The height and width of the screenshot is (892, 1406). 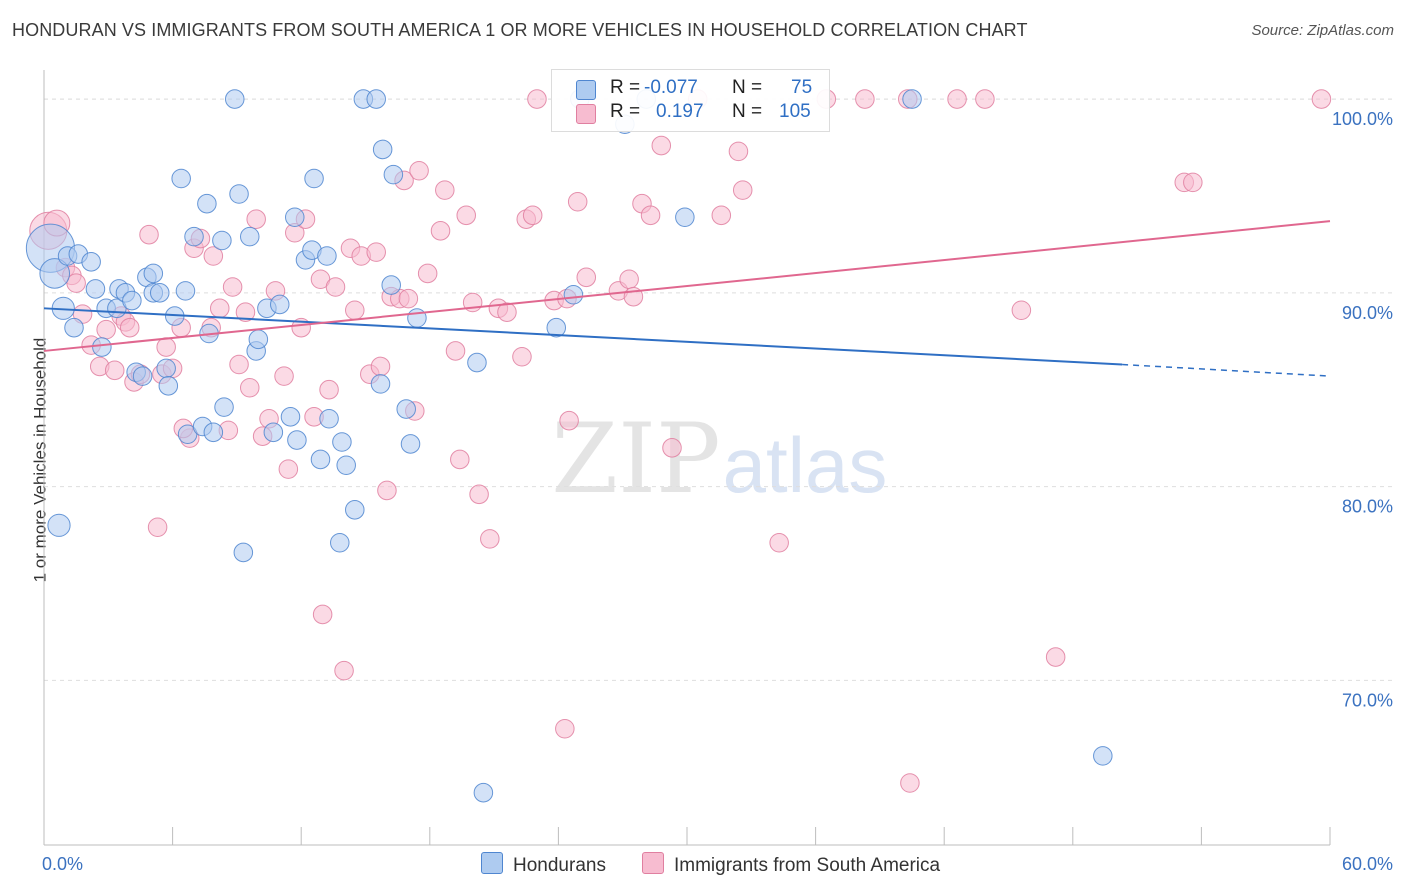 What do you see at coordinates (635, 459) in the screenshot?
I see `watermark-zip: ZIP` at bounding box center [635, 459].